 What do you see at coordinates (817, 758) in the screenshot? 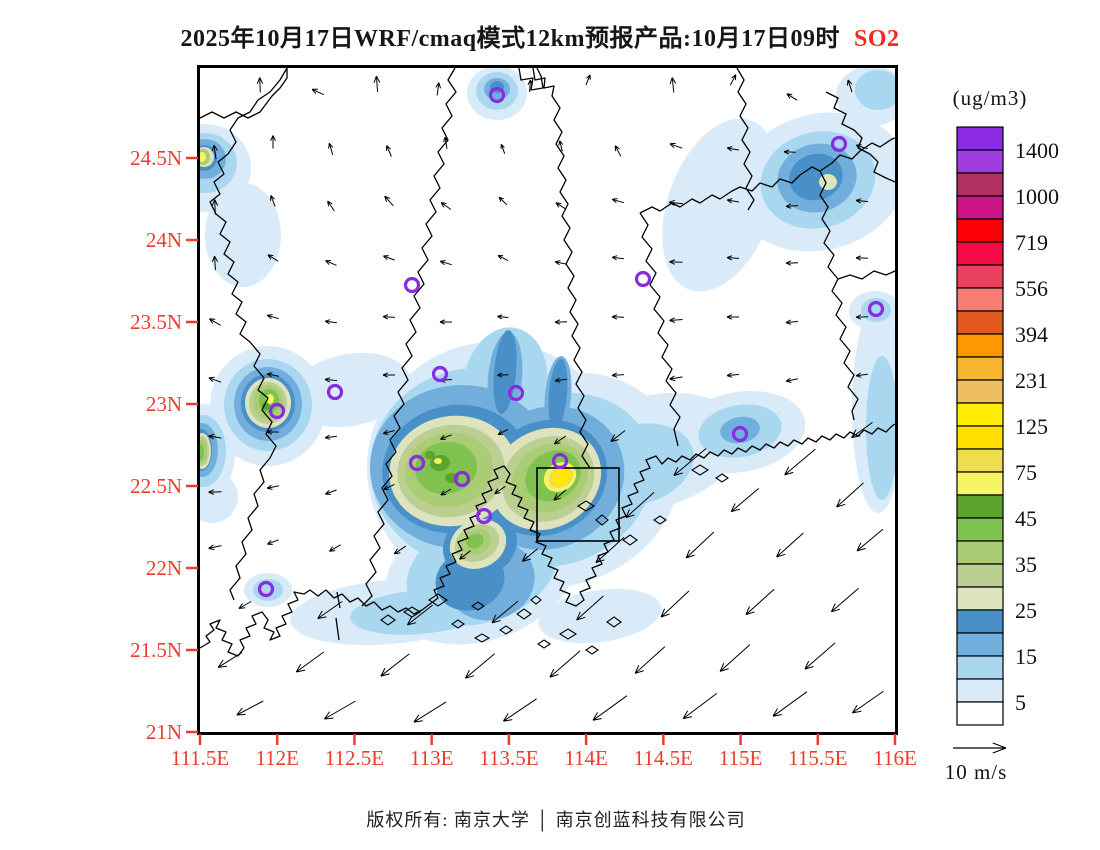
I see `lon-tick-label: 115.5E` at bounding box center [817, 758].